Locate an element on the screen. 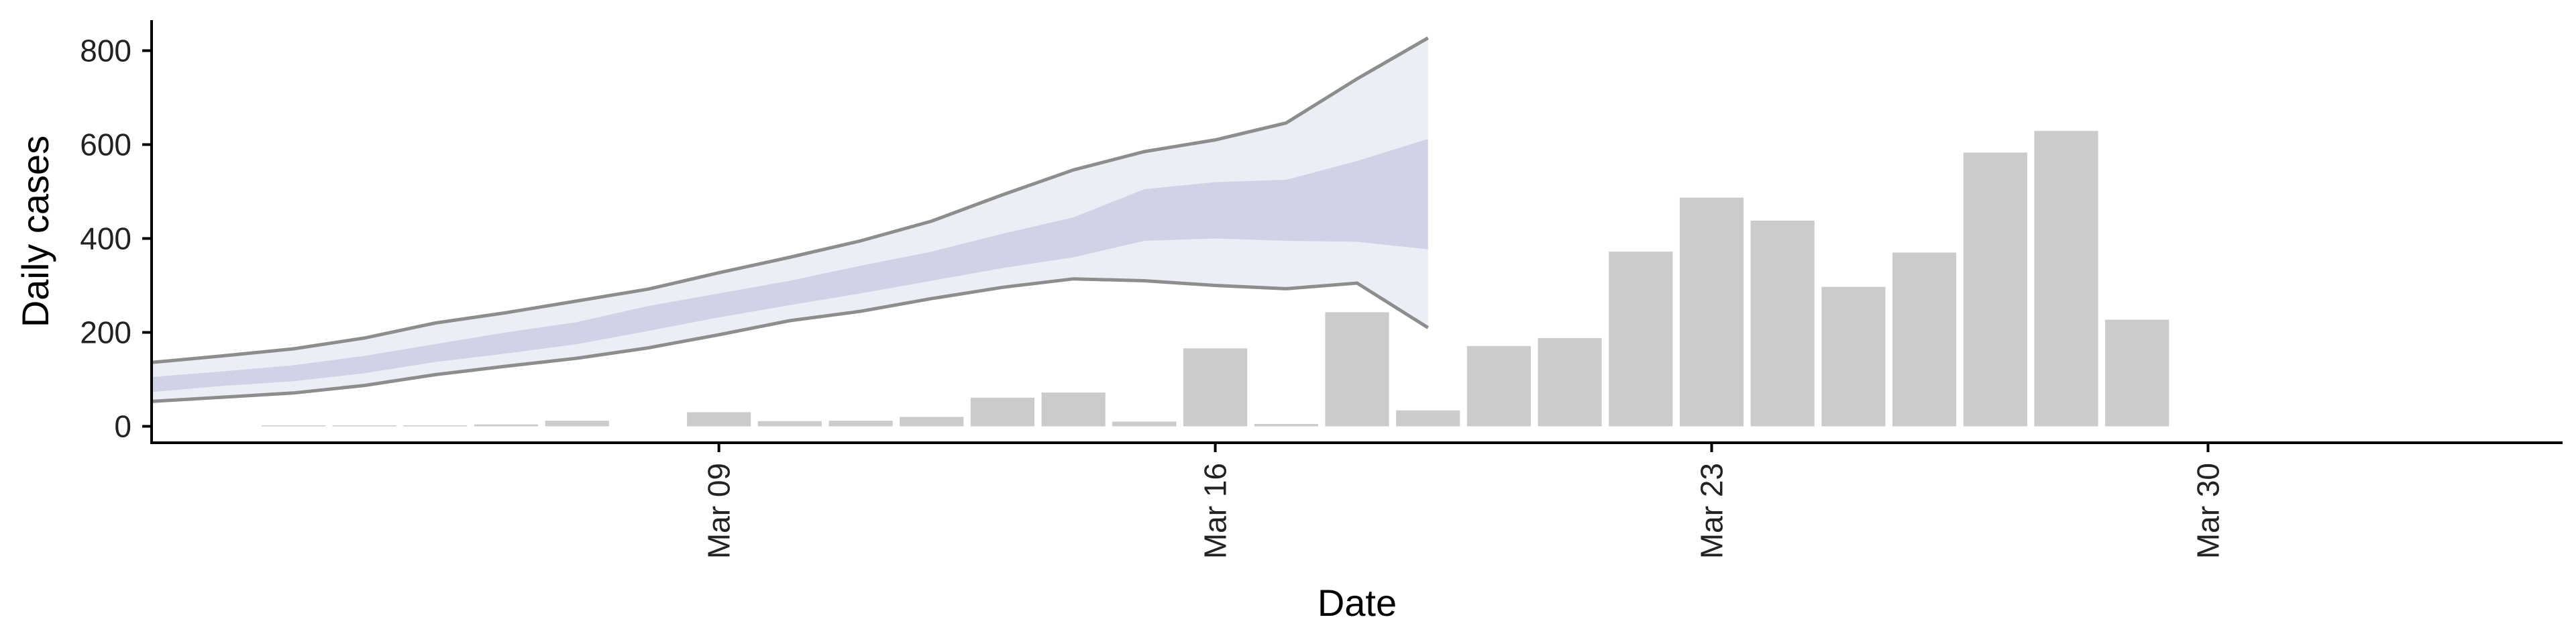 This screenshot has height=644, width=2576. y-ticks: 0 200 400 600 800 is located at coordinates (116, 239).